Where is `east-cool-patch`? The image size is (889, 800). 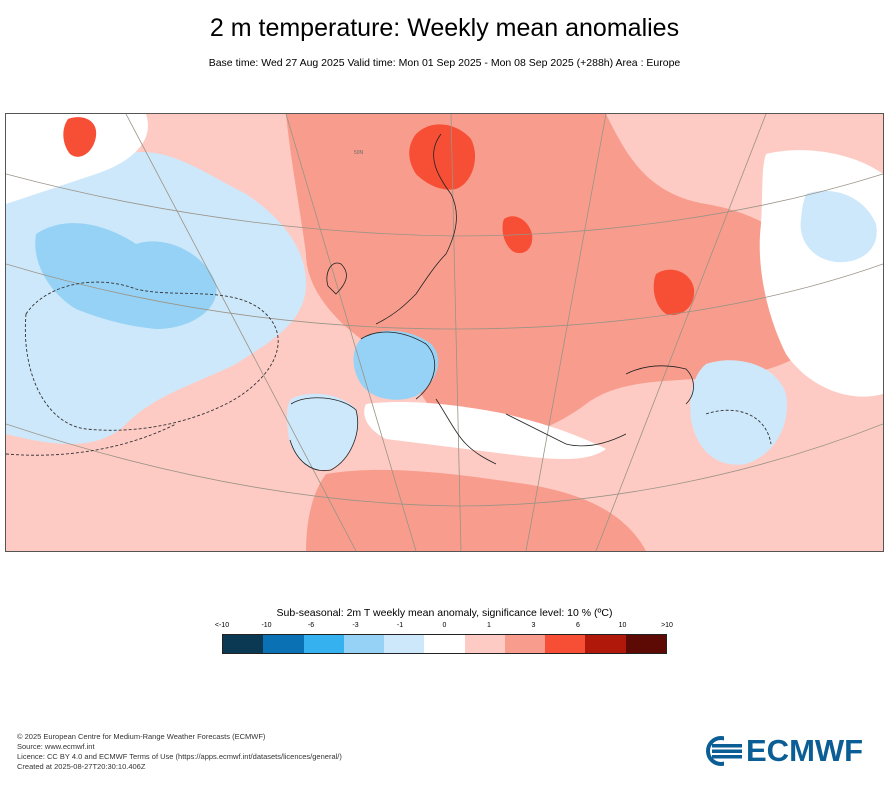 east-cool-patch is located at coordinates (838, 226).